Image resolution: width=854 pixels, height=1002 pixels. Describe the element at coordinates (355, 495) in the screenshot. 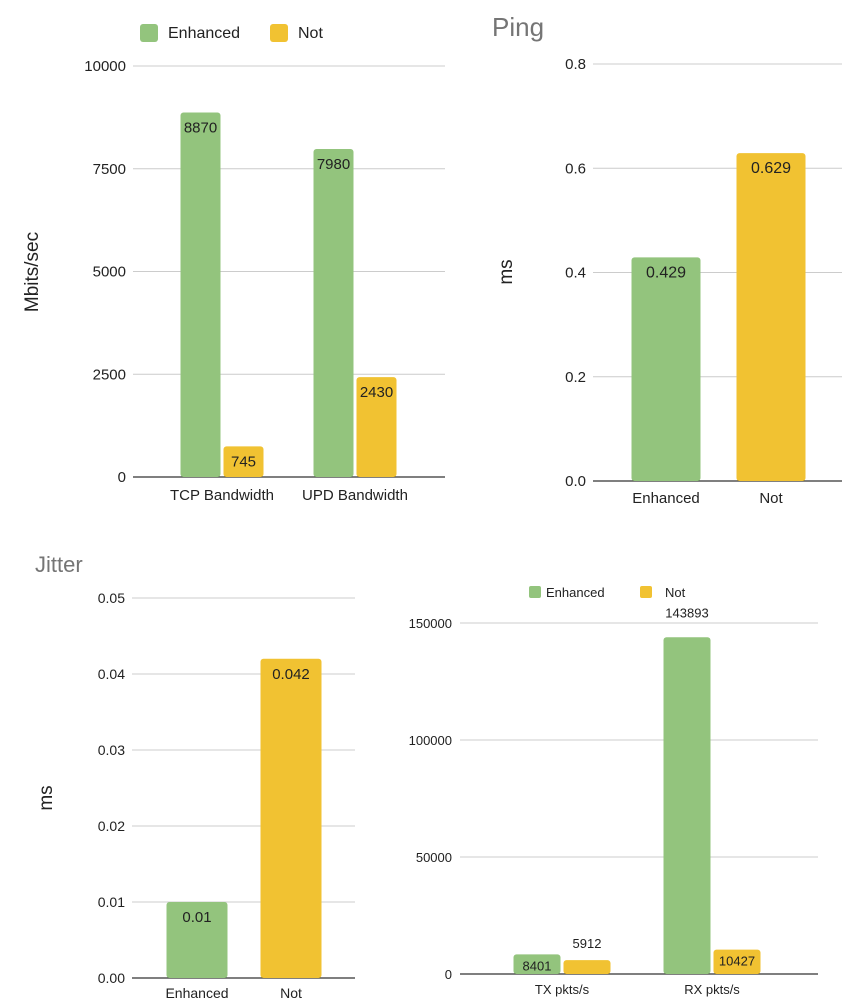

I see `x-tick-label: UPD Bandwidth` at that location.